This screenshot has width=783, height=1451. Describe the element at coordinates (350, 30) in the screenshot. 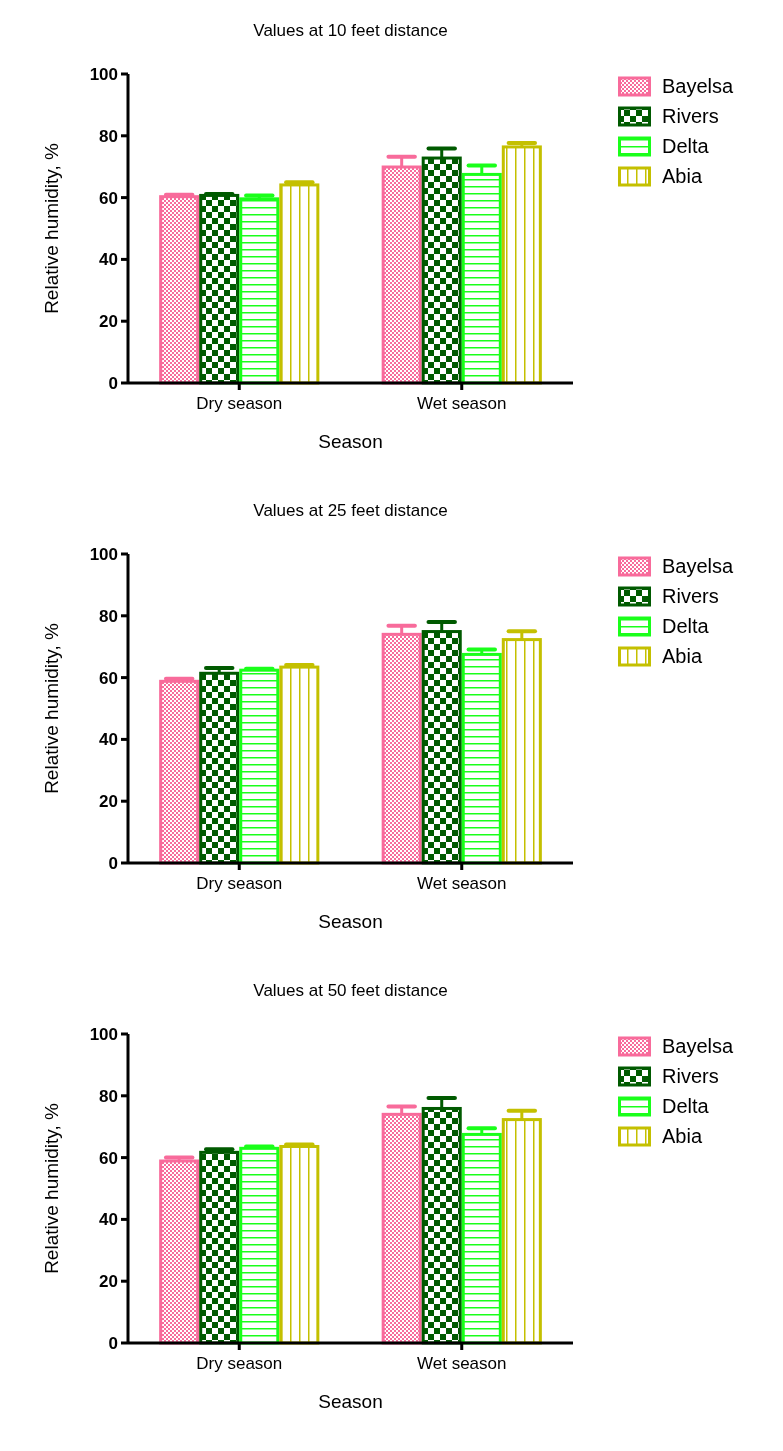

I see `chart-title: Values at 10 feet distance` at that location.